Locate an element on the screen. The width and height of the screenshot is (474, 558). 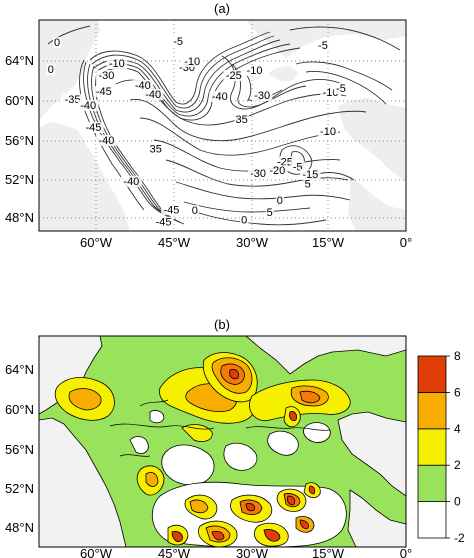
x-tick-label: 30°W is located at coordinates (252, 242).